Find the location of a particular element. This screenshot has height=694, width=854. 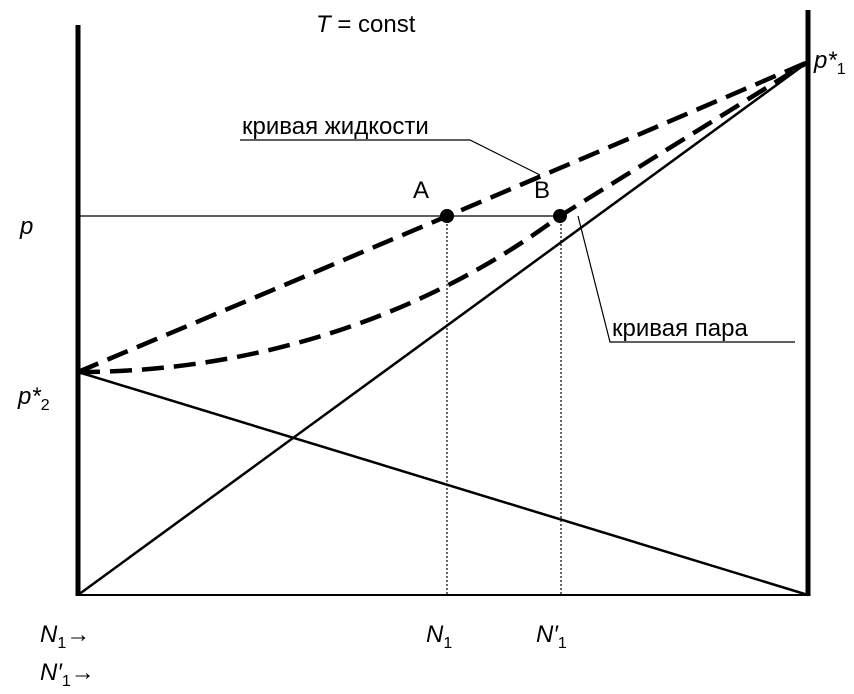

vapor-label: кривая пара is located at coordinates (680, 328).